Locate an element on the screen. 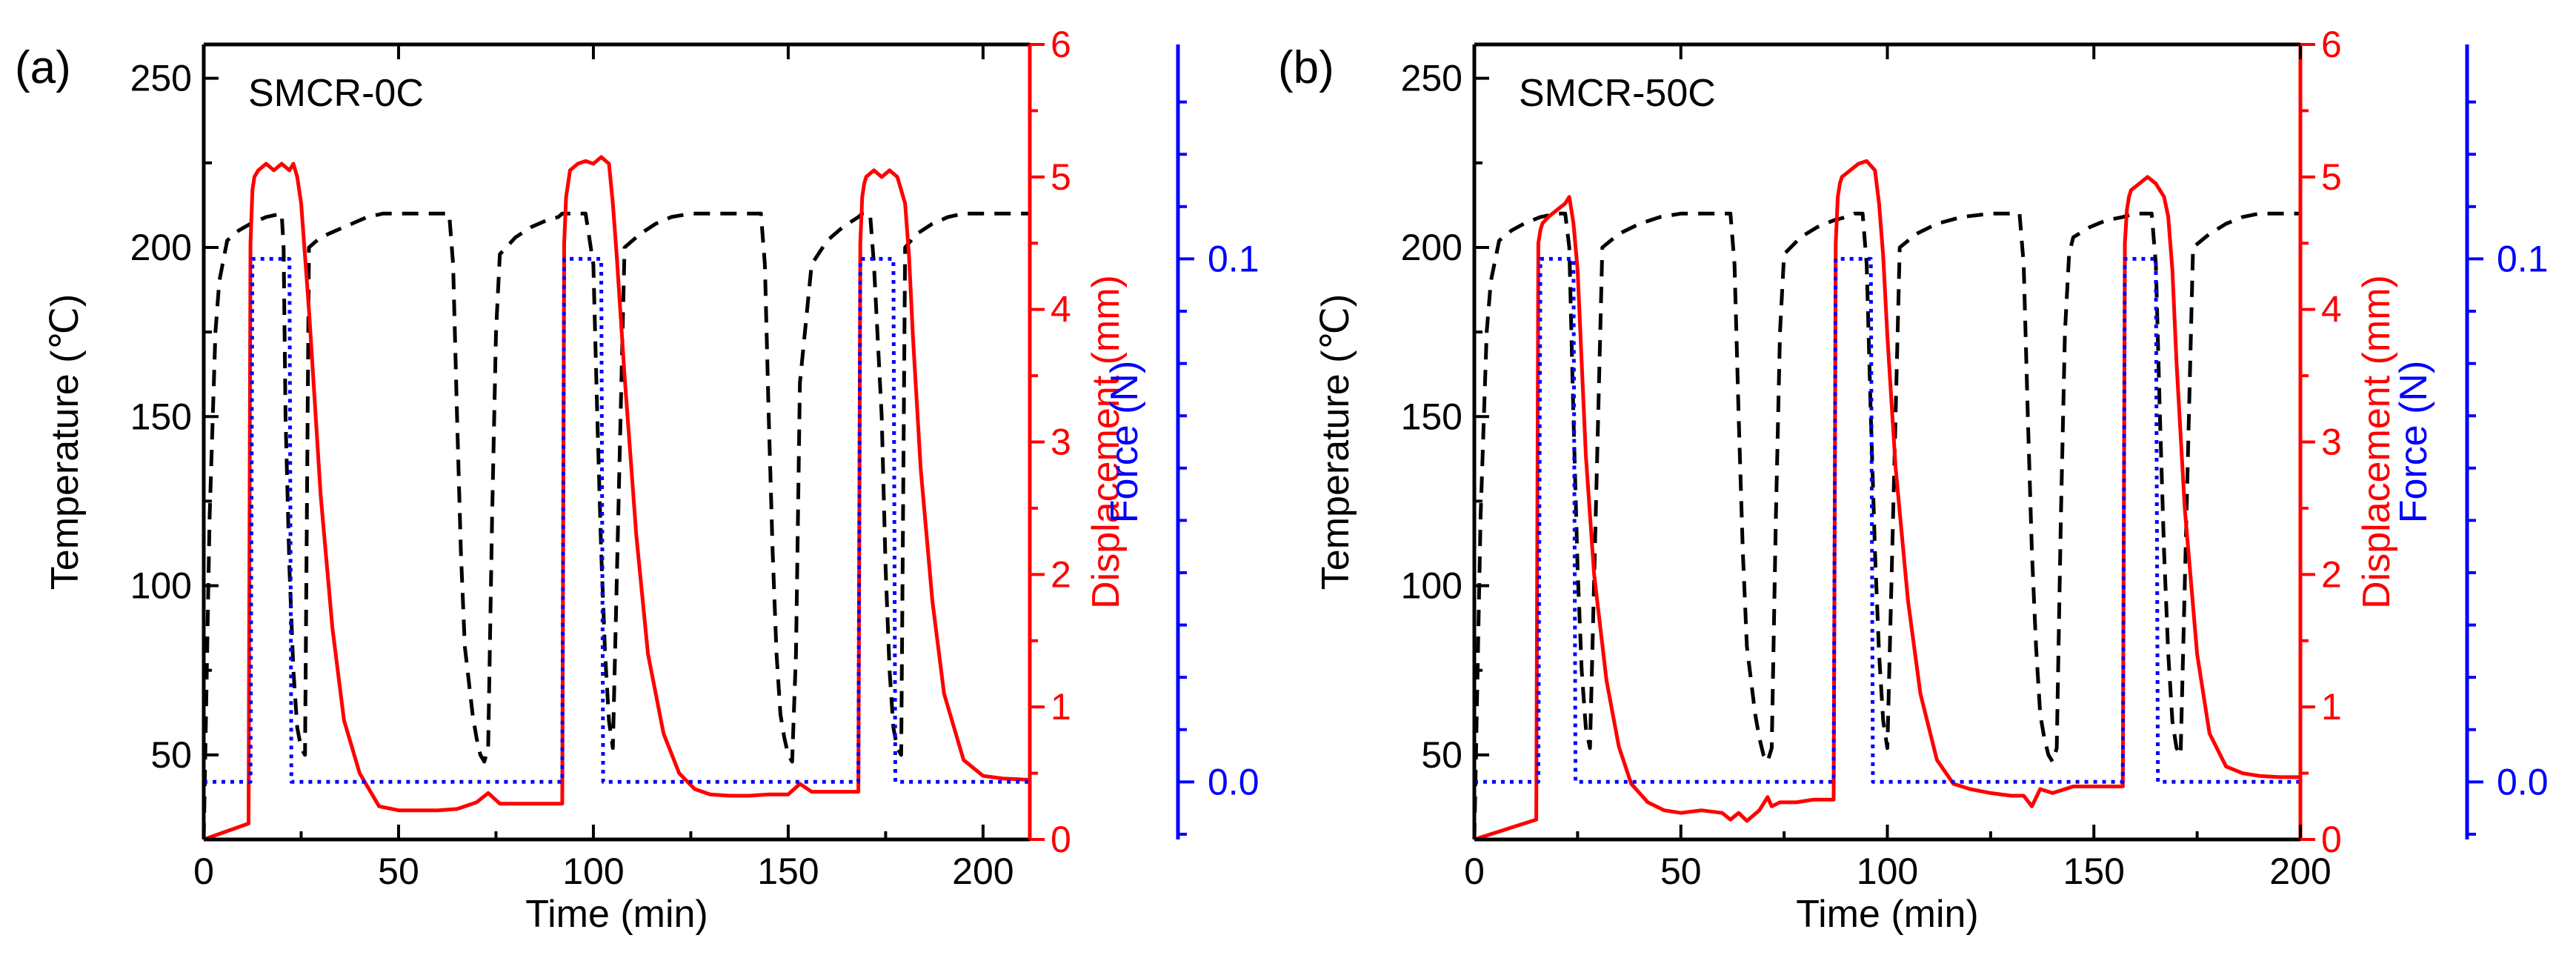 The width and height of the screenshot is (2576, 978). panel-title: SMCR-50C is located at coordinates (1617, 93).